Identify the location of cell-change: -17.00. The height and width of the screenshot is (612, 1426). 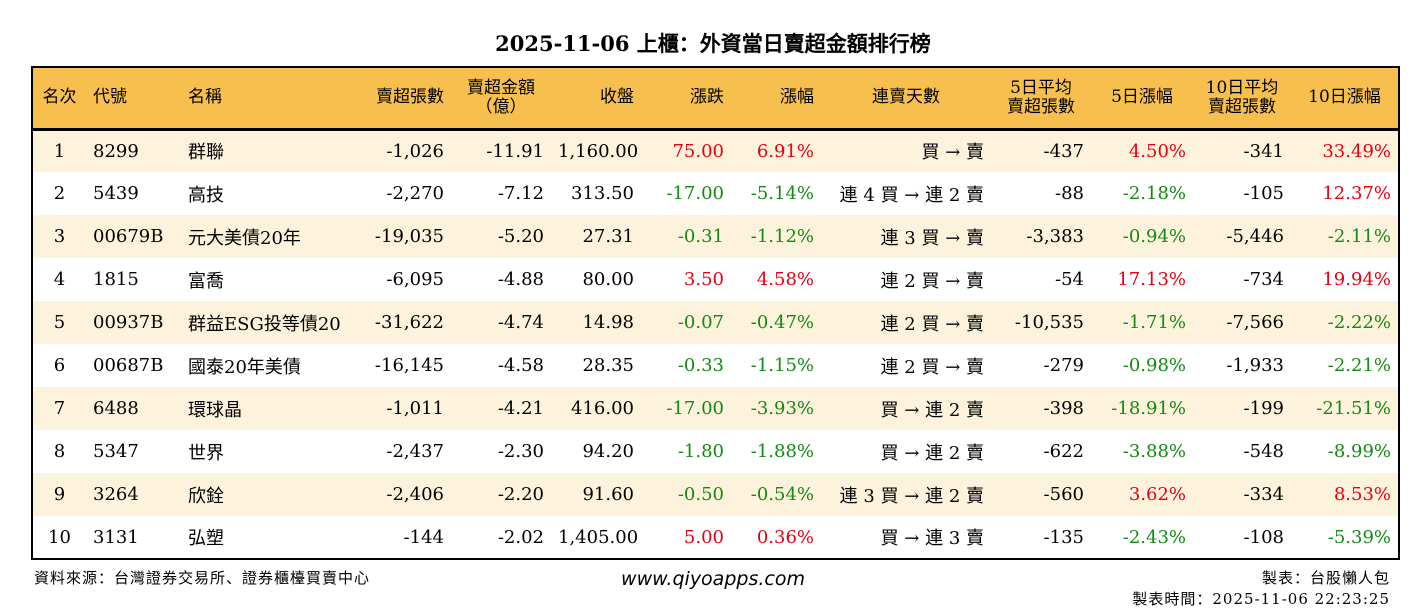
(686, 408).